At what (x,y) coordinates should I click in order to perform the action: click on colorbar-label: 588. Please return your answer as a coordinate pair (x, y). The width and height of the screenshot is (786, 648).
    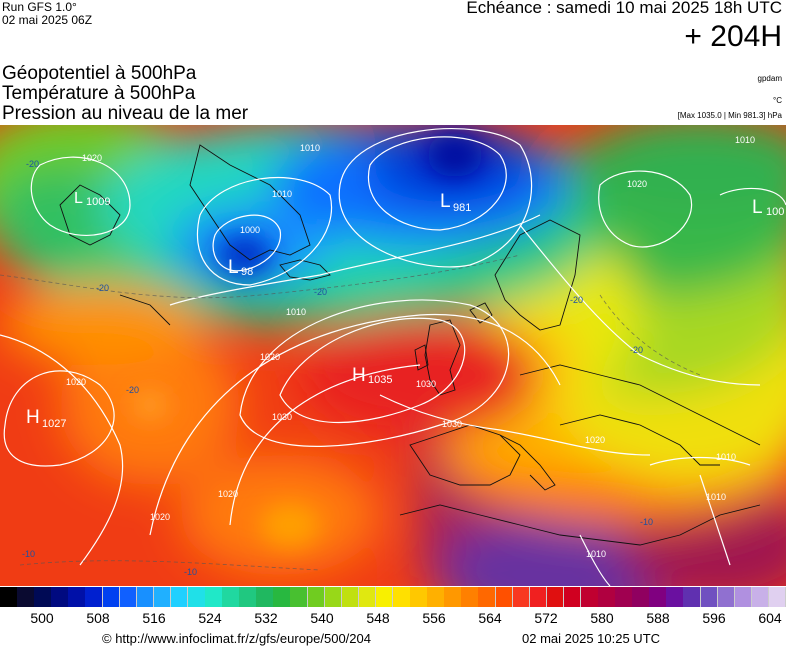
    Looking at the image, I should click on (658, 618).